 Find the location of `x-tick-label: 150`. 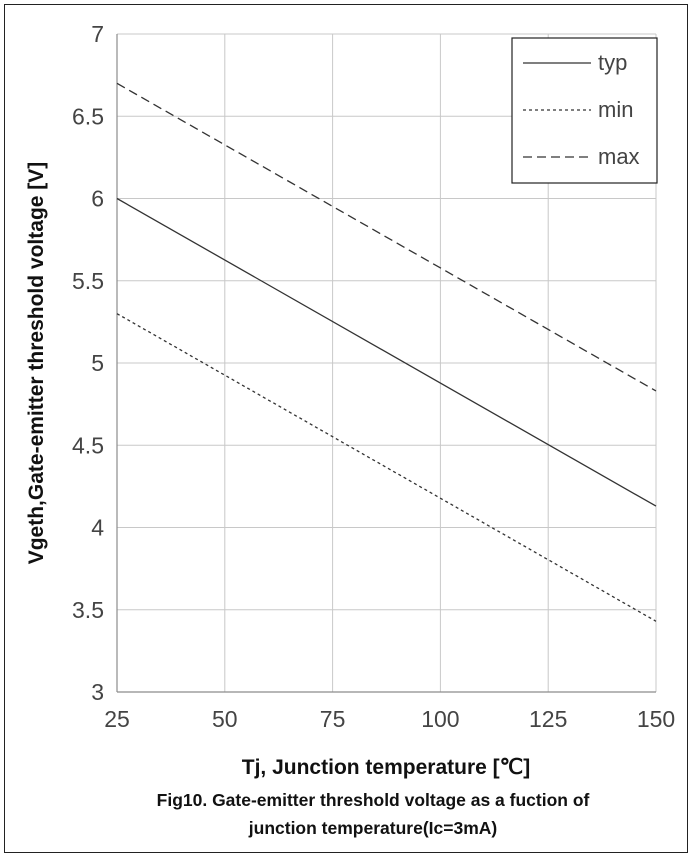

x-tick-label: 150 is located at coordinates (656, 719).